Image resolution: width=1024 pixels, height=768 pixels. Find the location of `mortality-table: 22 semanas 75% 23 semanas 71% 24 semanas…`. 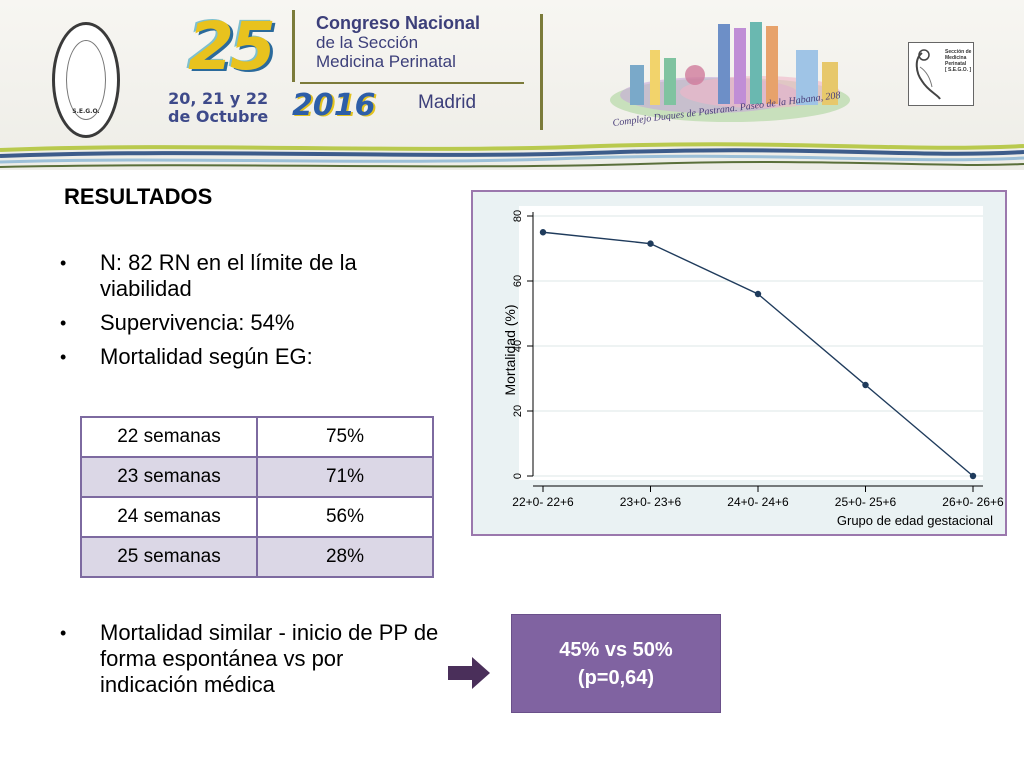

mortality-table: 22 semanas 75% 23 semanas 71% 24 semanas… is located at coordinates (257, 497).